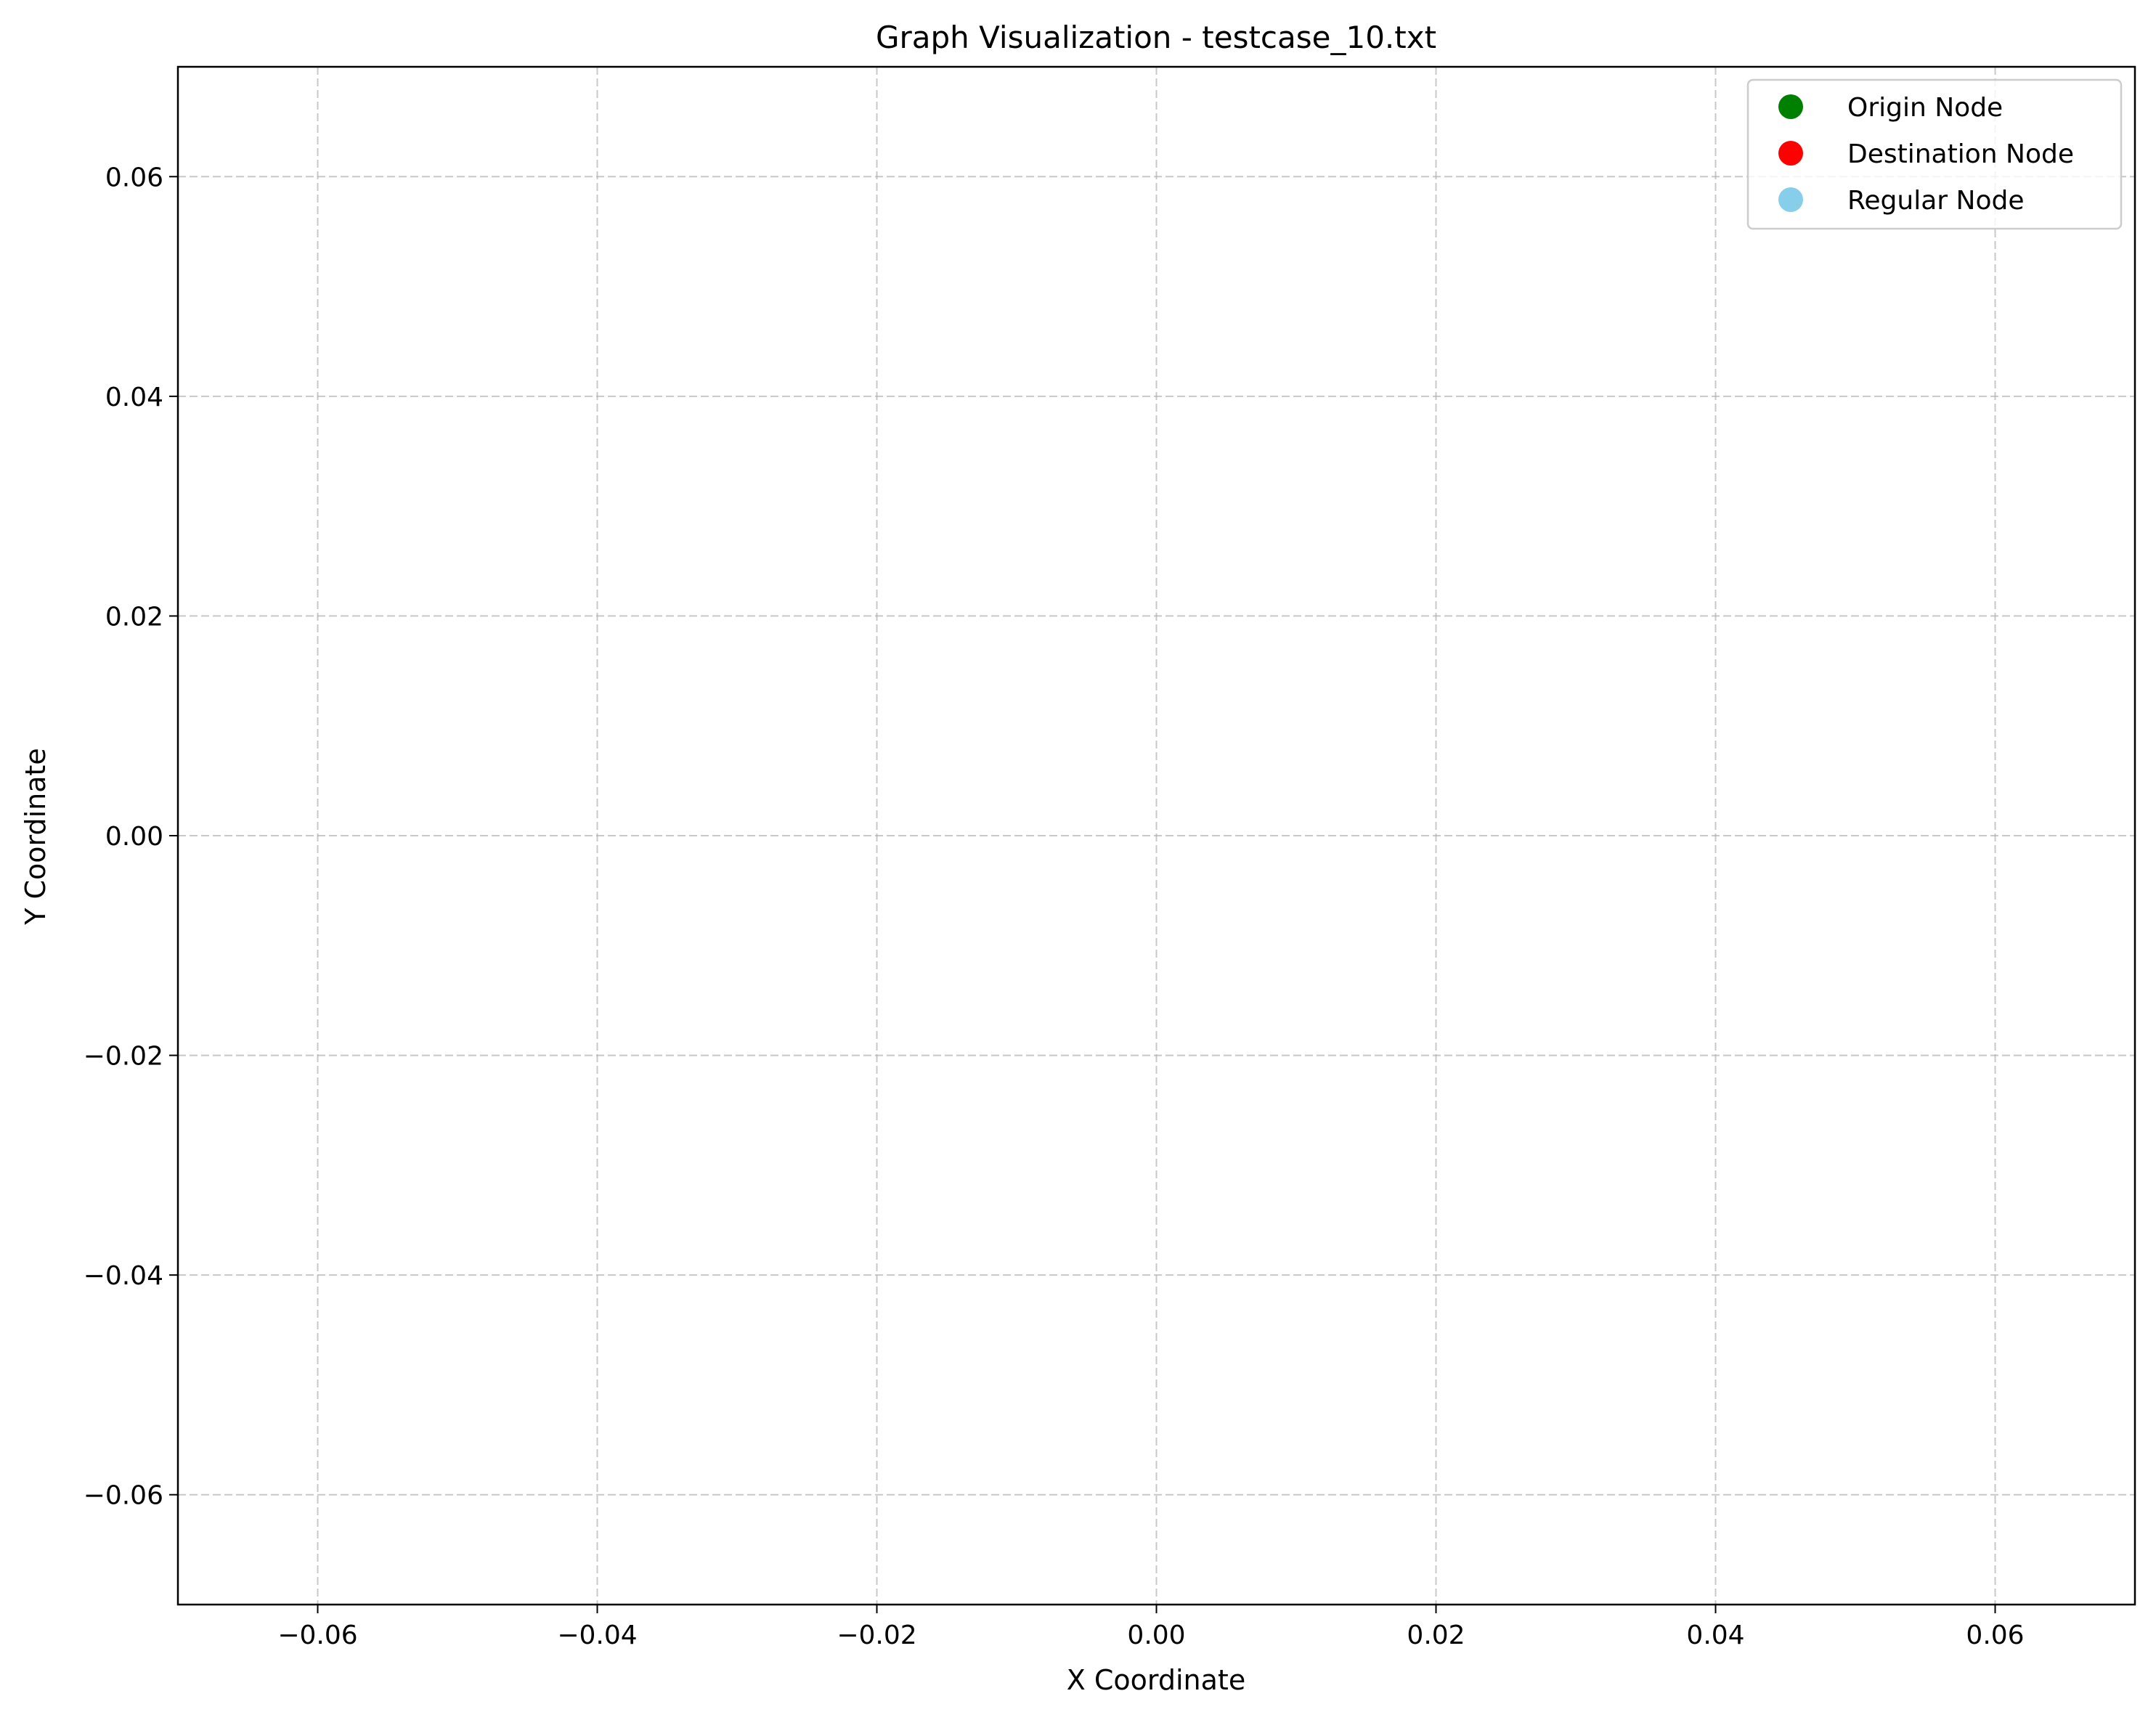  I want to click on y-tick-label: 0.00, so click(134, 837).